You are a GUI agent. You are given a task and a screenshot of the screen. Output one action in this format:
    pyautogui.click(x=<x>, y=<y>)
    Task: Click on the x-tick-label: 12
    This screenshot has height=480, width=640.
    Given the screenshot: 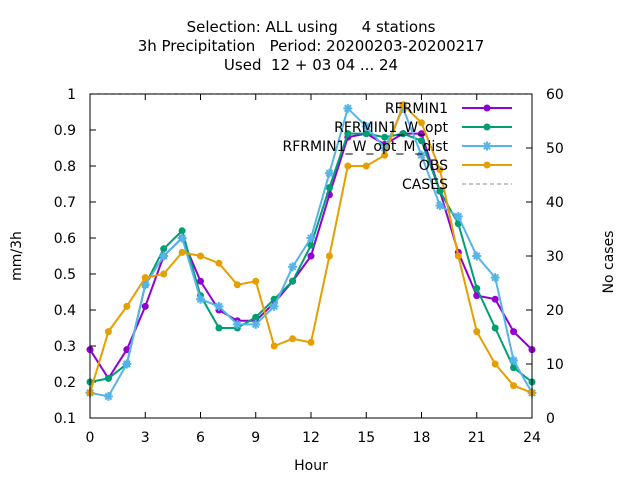 What is the action you would take?
    pyautogui.click(x=311, y=438)
    